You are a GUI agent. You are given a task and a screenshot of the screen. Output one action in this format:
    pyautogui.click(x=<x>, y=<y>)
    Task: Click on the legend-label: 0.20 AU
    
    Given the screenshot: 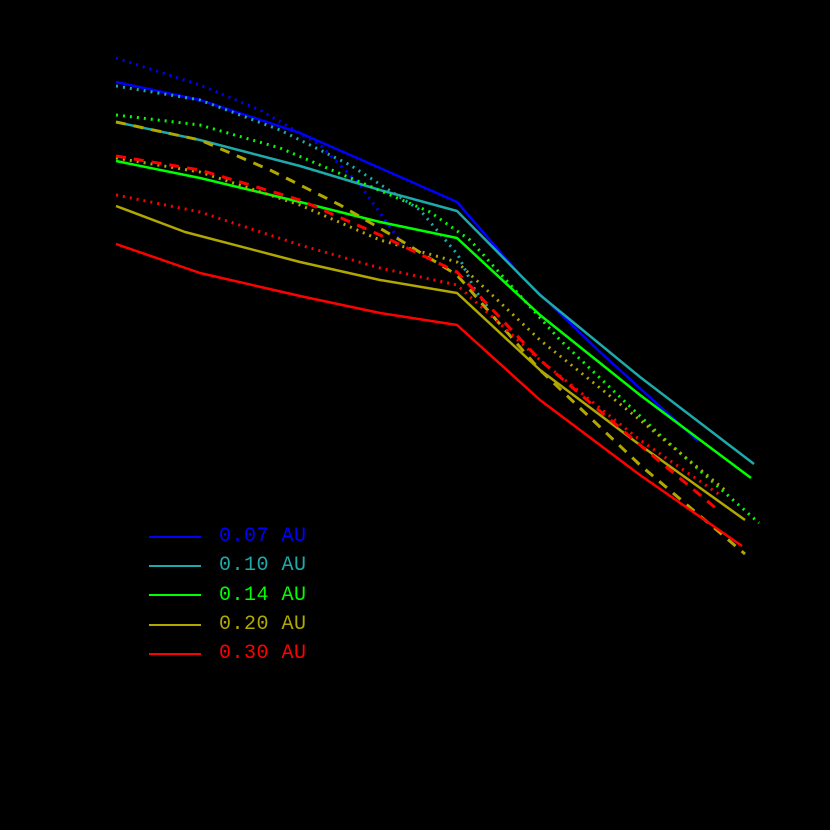 What is the action you would take?
    pyautogui.click(x=263, y=625)
    